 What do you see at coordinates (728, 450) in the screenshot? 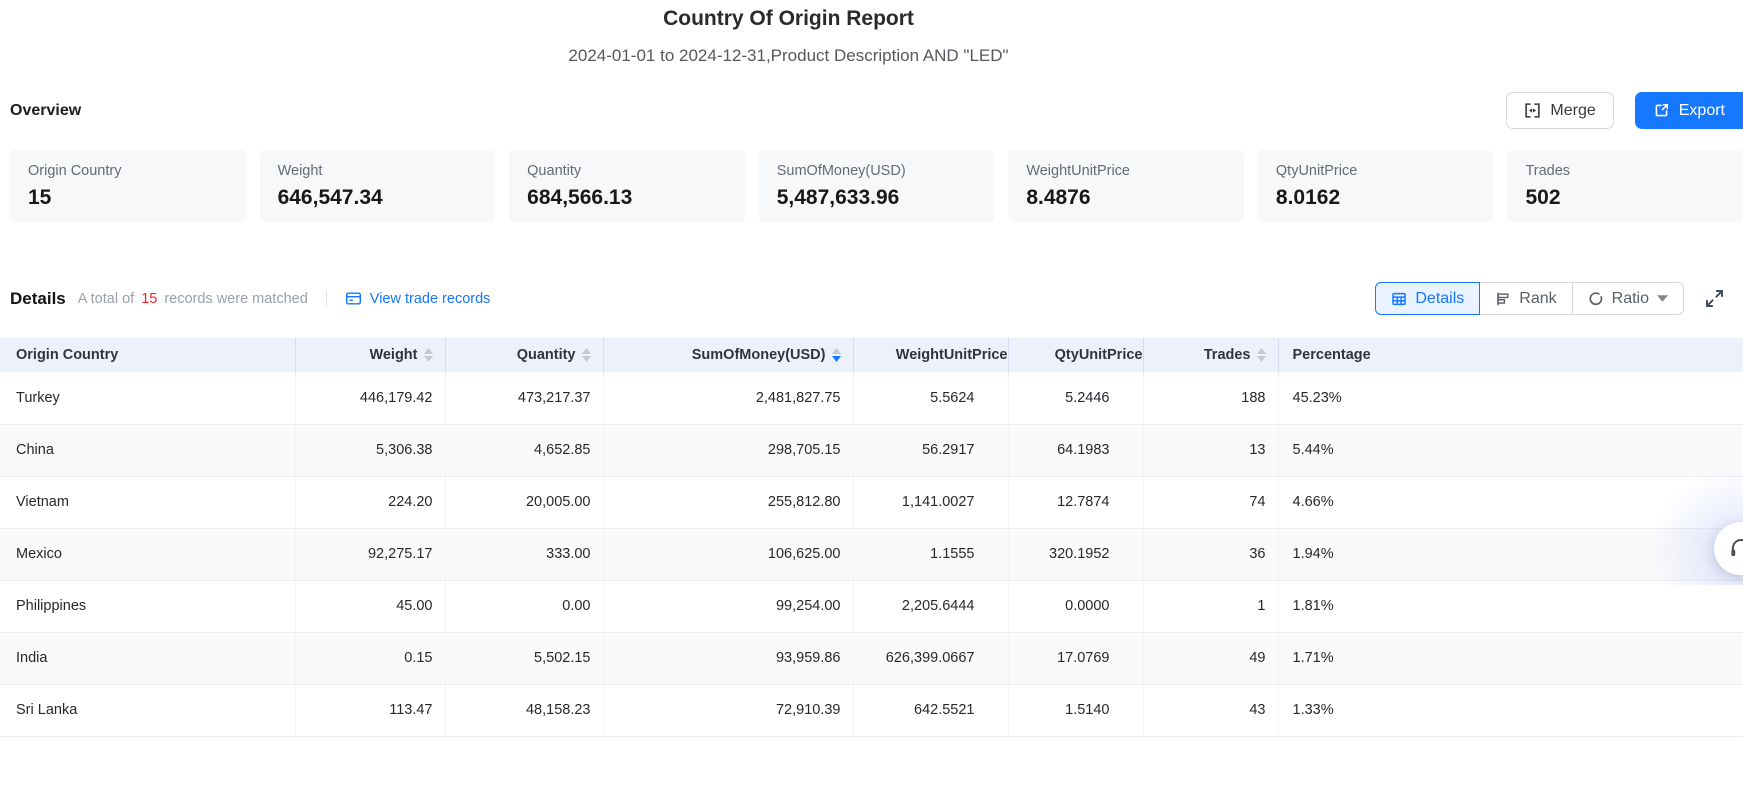
I see `table-cell: 298,705.15` at bounding box center [728, 450].